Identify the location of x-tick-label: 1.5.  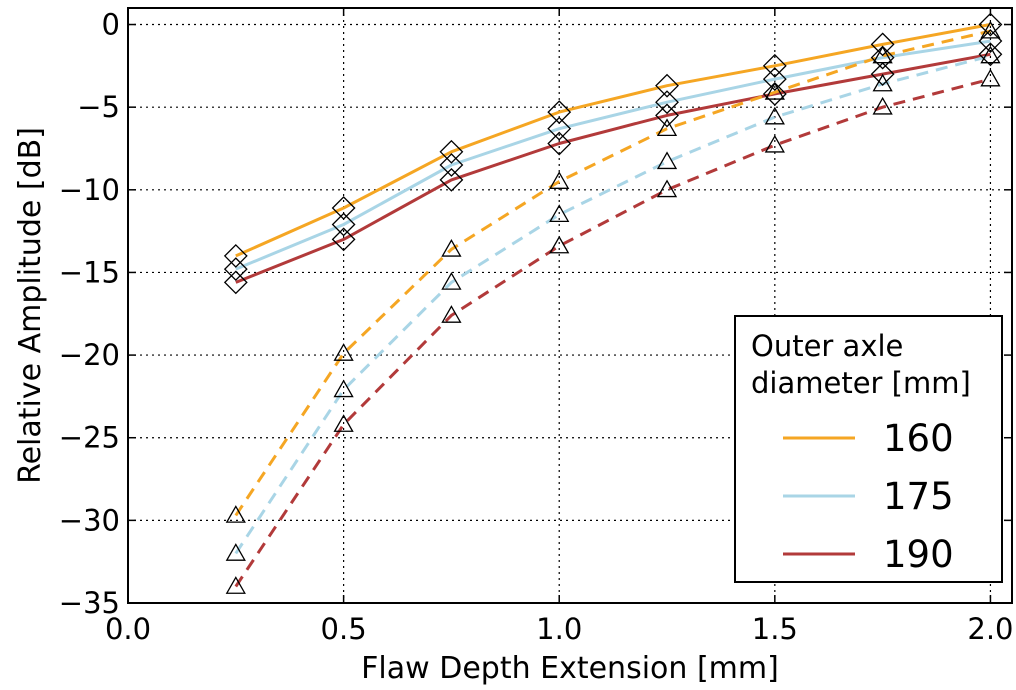
(775, 629).